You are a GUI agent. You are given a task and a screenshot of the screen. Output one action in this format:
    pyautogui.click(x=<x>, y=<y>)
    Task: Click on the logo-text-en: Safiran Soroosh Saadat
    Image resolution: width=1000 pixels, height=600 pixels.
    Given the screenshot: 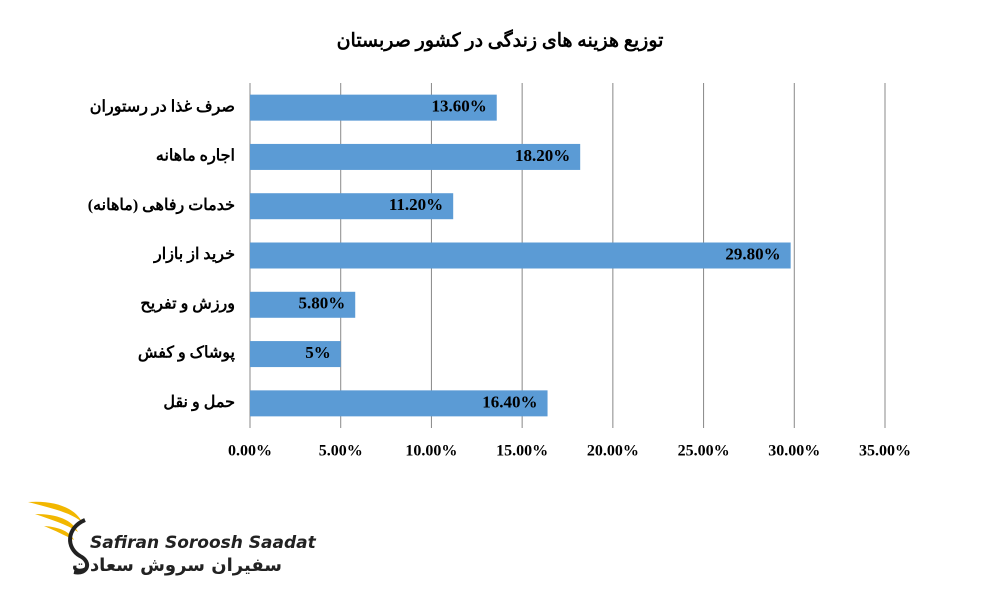 What is the action you would take?
    pyautogui.click(x=203, y=543)
    